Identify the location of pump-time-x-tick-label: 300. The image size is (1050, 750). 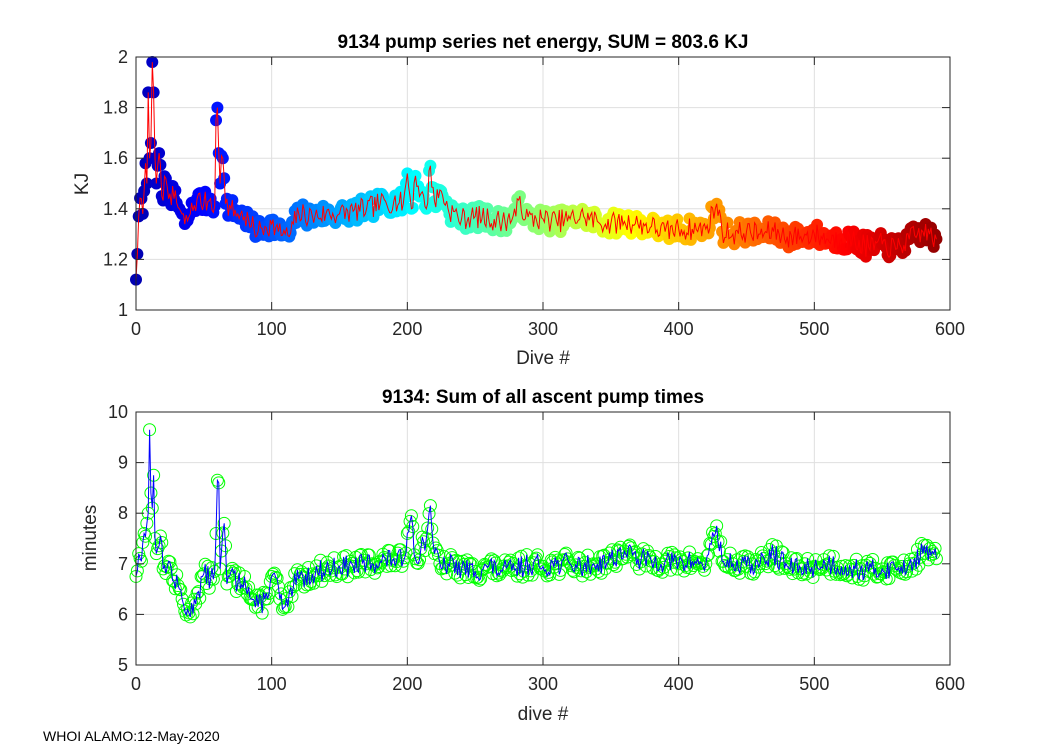
(543, 684).